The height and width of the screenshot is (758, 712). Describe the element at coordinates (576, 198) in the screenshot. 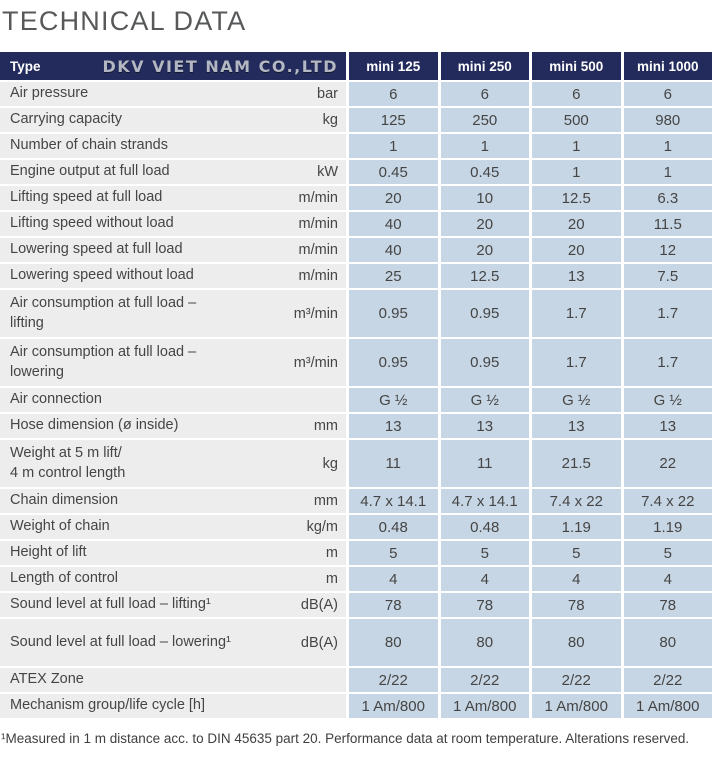

I see `row-value-cell: 12.5` at that location.